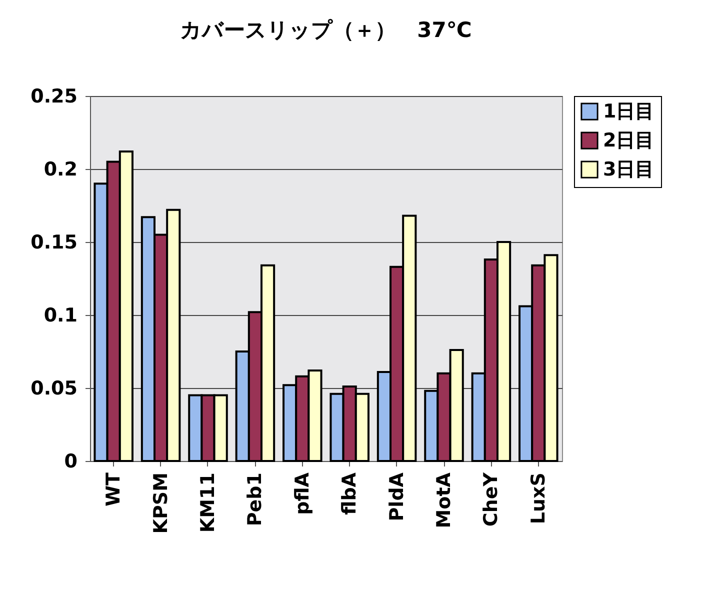  I want to click on y-tick-label: 0.1, so click(61, 315).